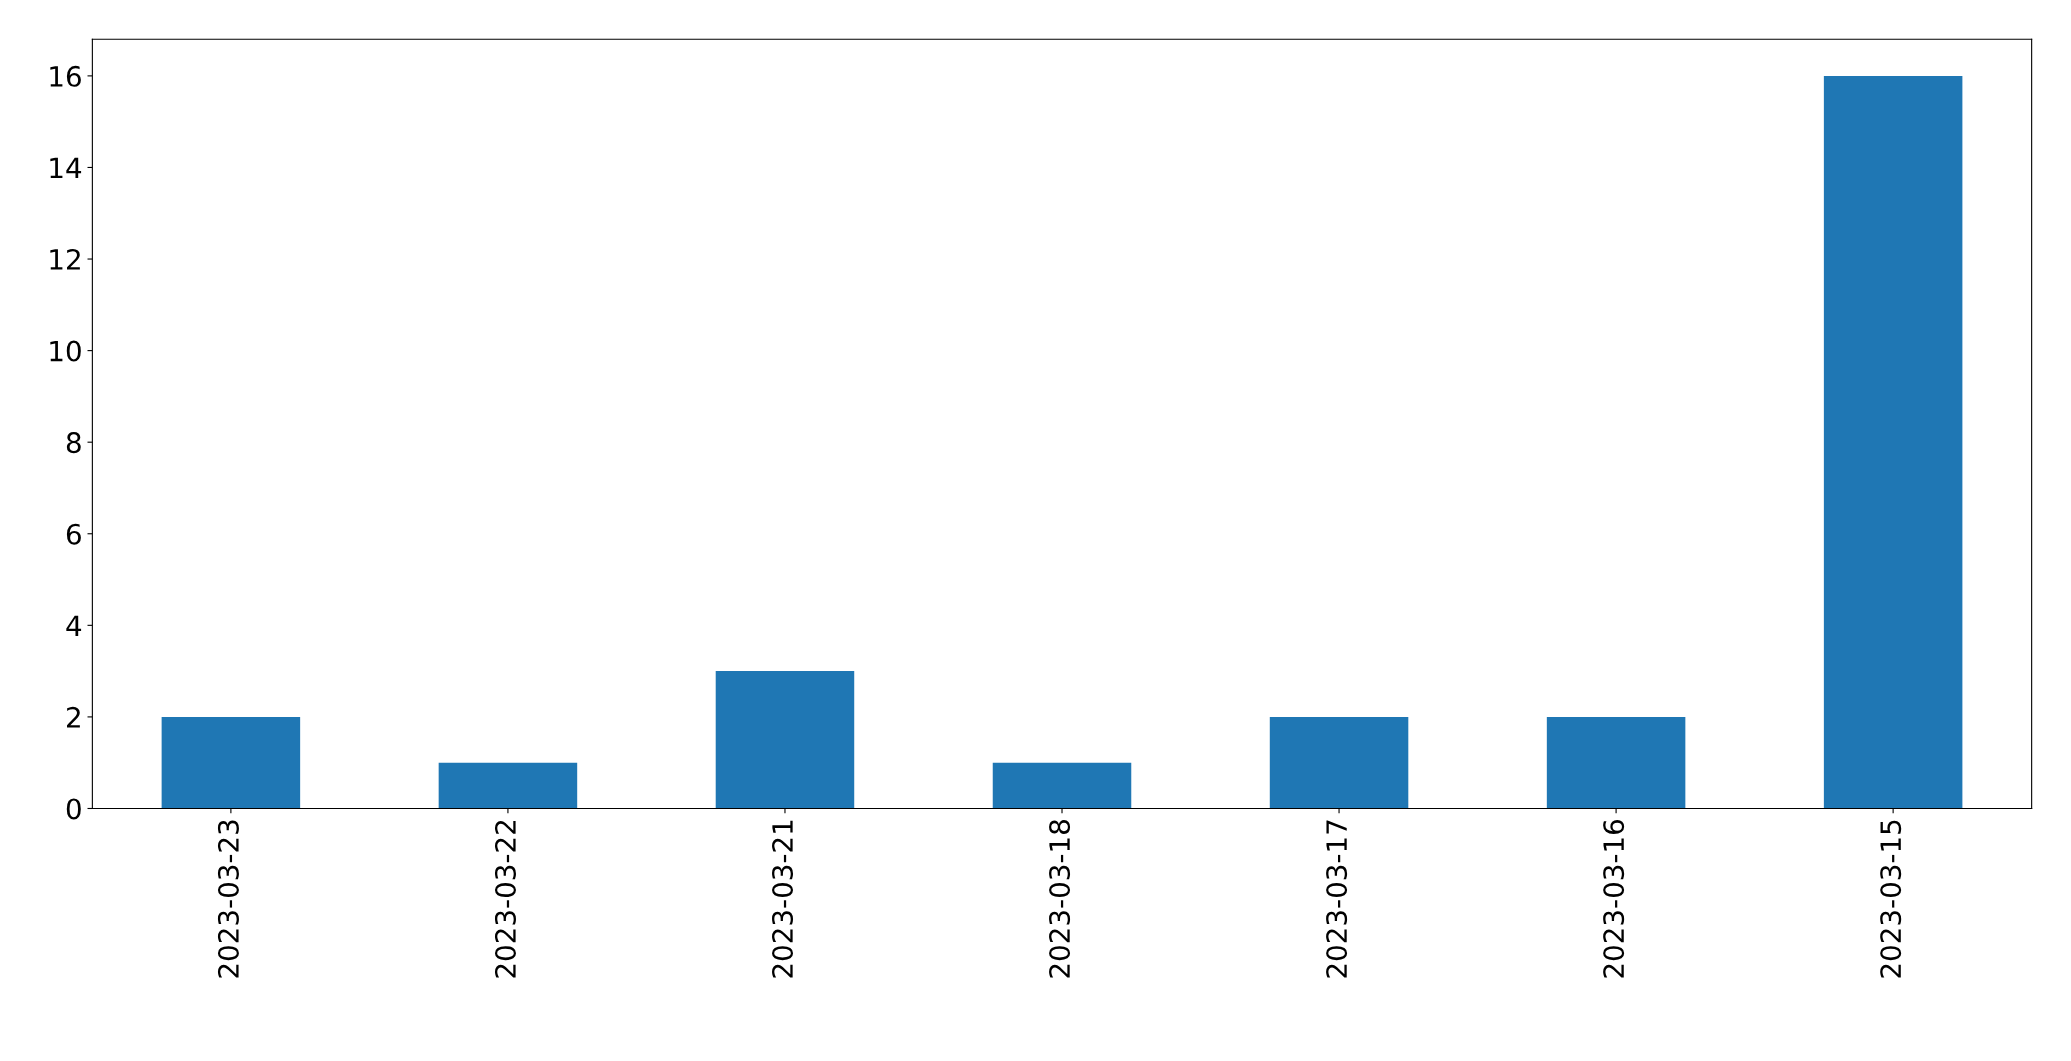  What do you see at coordinates (66, 168) in the screenshot?
I see `y-tick-label: 14` at bounding box center [66, 168].